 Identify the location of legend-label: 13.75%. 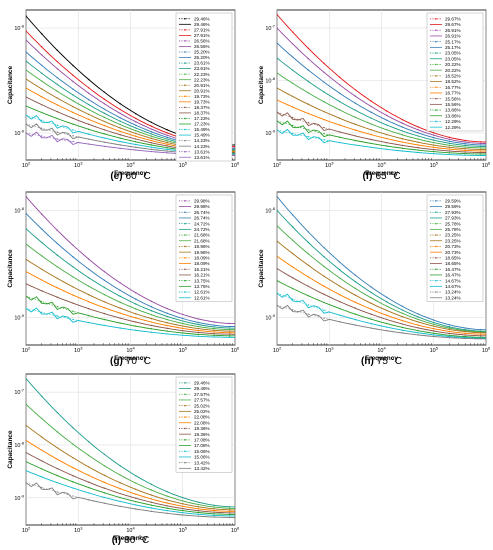
(202, 280).